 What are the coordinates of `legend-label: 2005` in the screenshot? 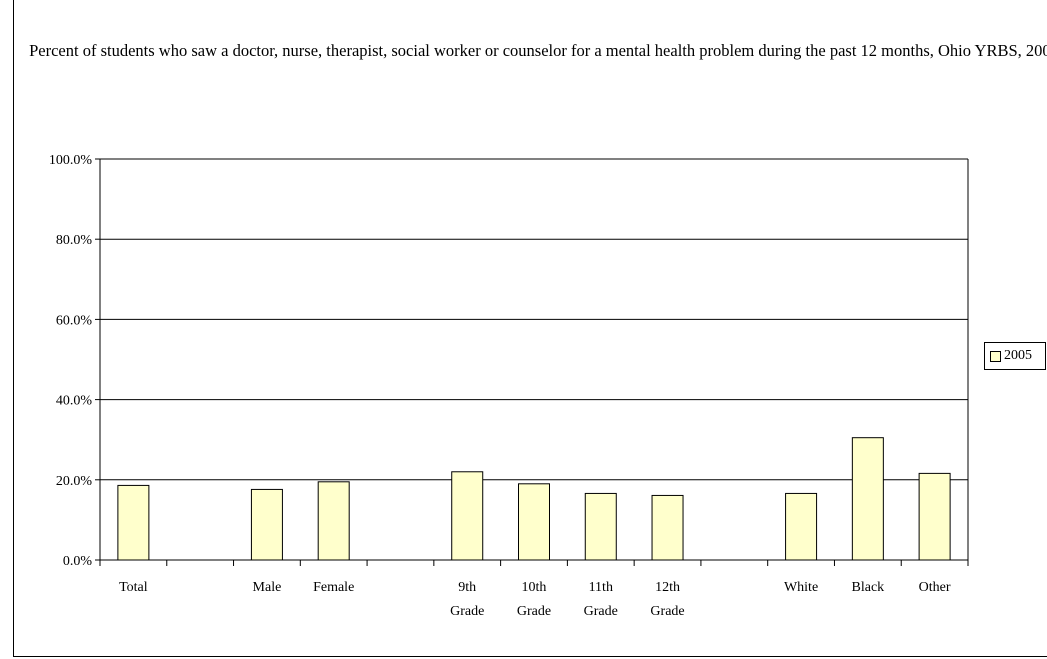 It's located at (1018, 355).